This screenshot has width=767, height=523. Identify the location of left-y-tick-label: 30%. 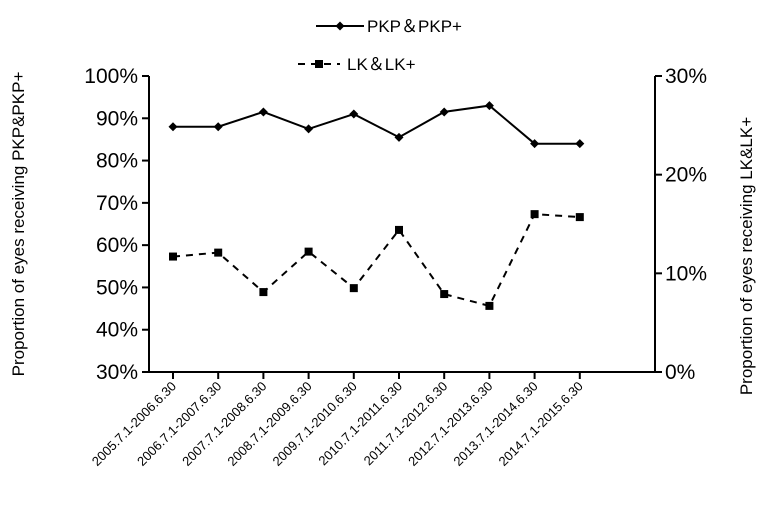
(117, 372).